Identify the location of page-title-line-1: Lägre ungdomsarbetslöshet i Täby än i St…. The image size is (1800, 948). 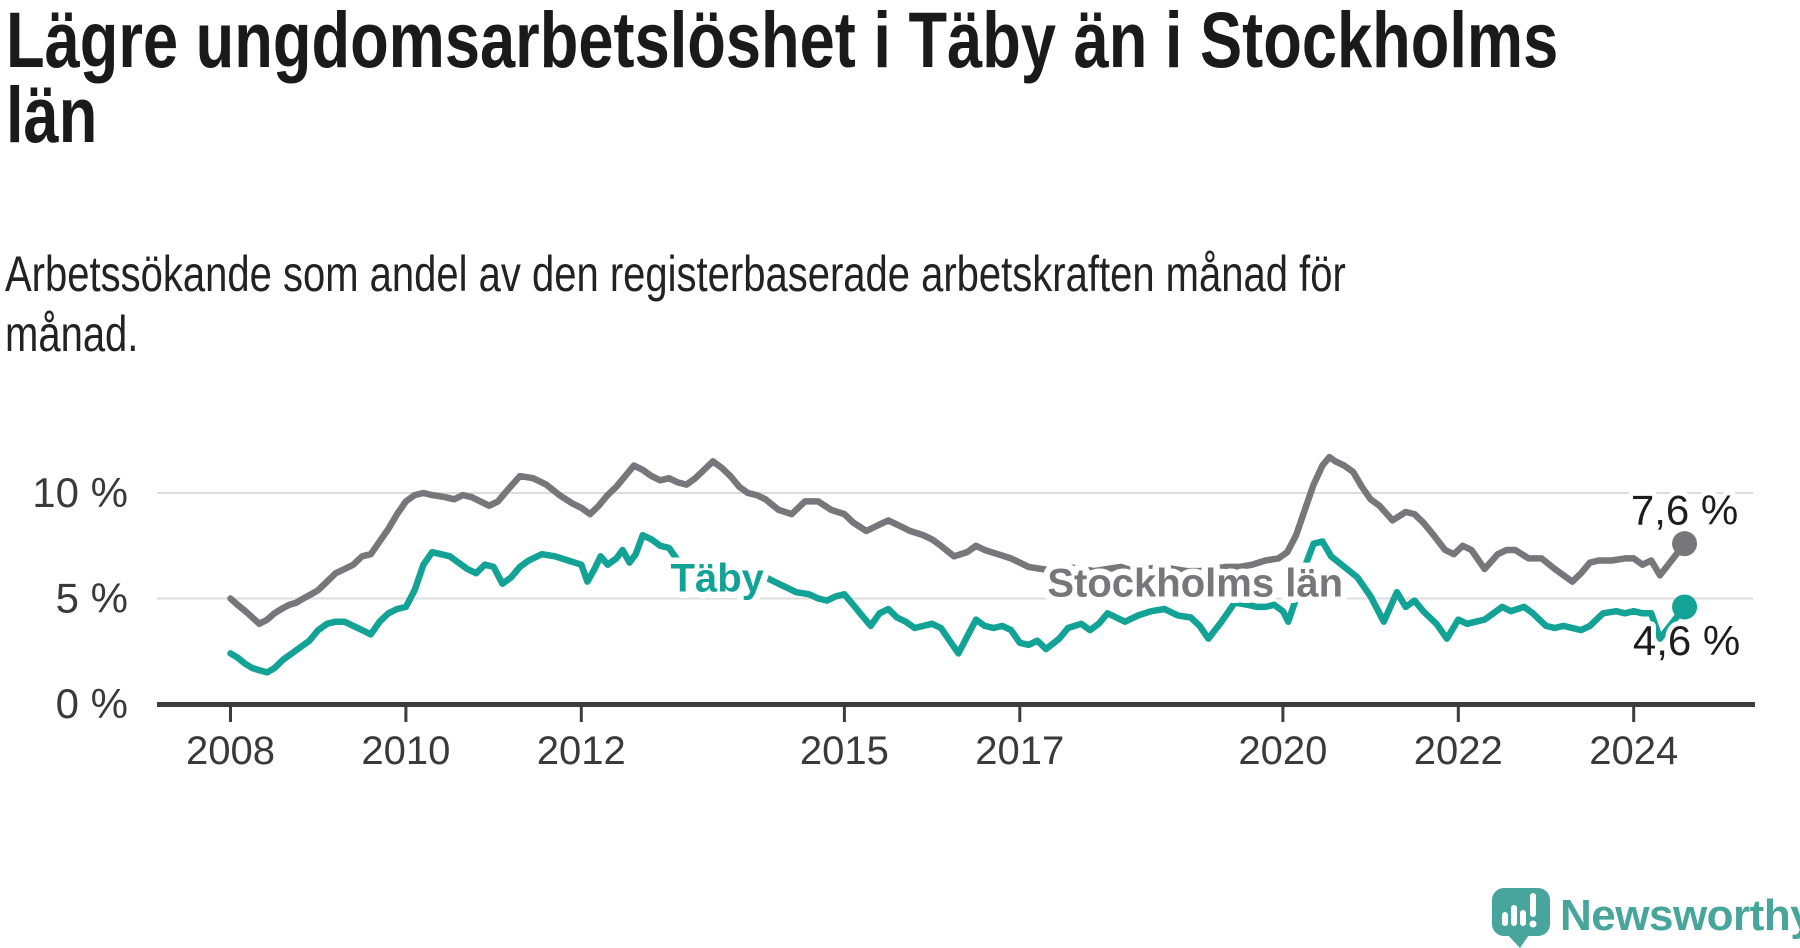
(782, 42).